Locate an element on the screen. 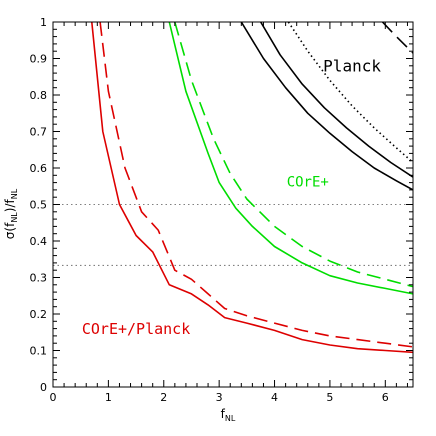  annotation-label-0: Planck is located at coordinates (352, 65).